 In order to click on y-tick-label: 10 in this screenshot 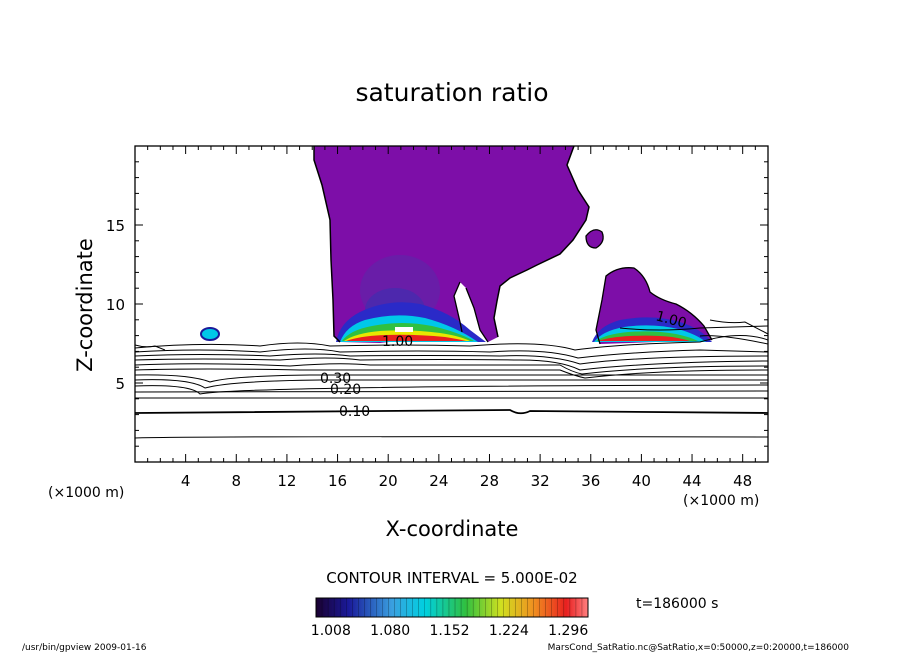, I will do `click(115, 305)`.